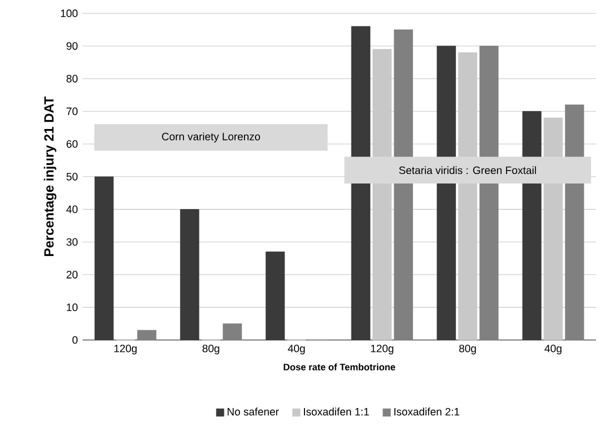 The height and width of the screenshot is (447, 604). Describe the element at coordinates (72, 46) in the screenshot. I see `y-tick-label: 90` at that location.